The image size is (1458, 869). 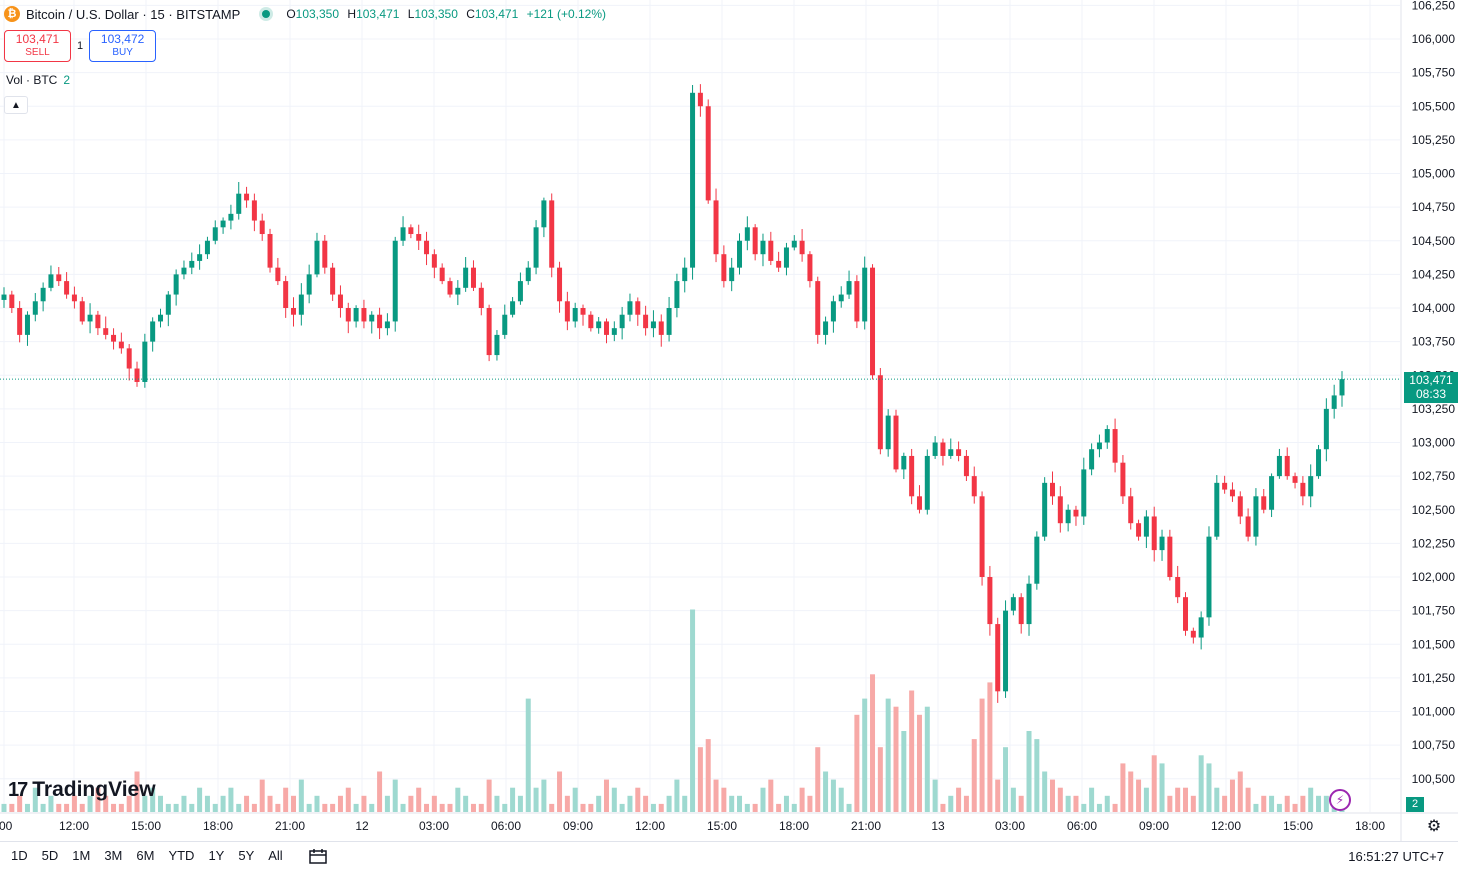 What do you see at coordinates (1434, 543) in the screenshot?
I see `y-tick-label: 102,250` at bounding box center [1434, 543].